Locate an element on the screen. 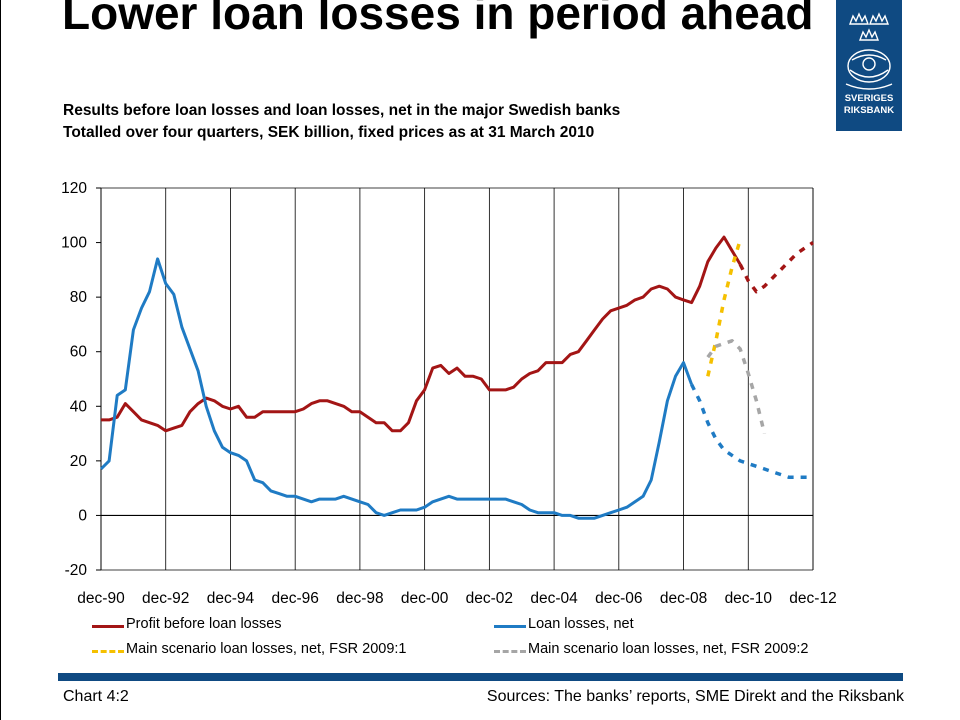 This screenshot has height=720, width=960. riksbank-crest-icon: SVERIGES RIKSBANK is located at coordinates (869, 64).